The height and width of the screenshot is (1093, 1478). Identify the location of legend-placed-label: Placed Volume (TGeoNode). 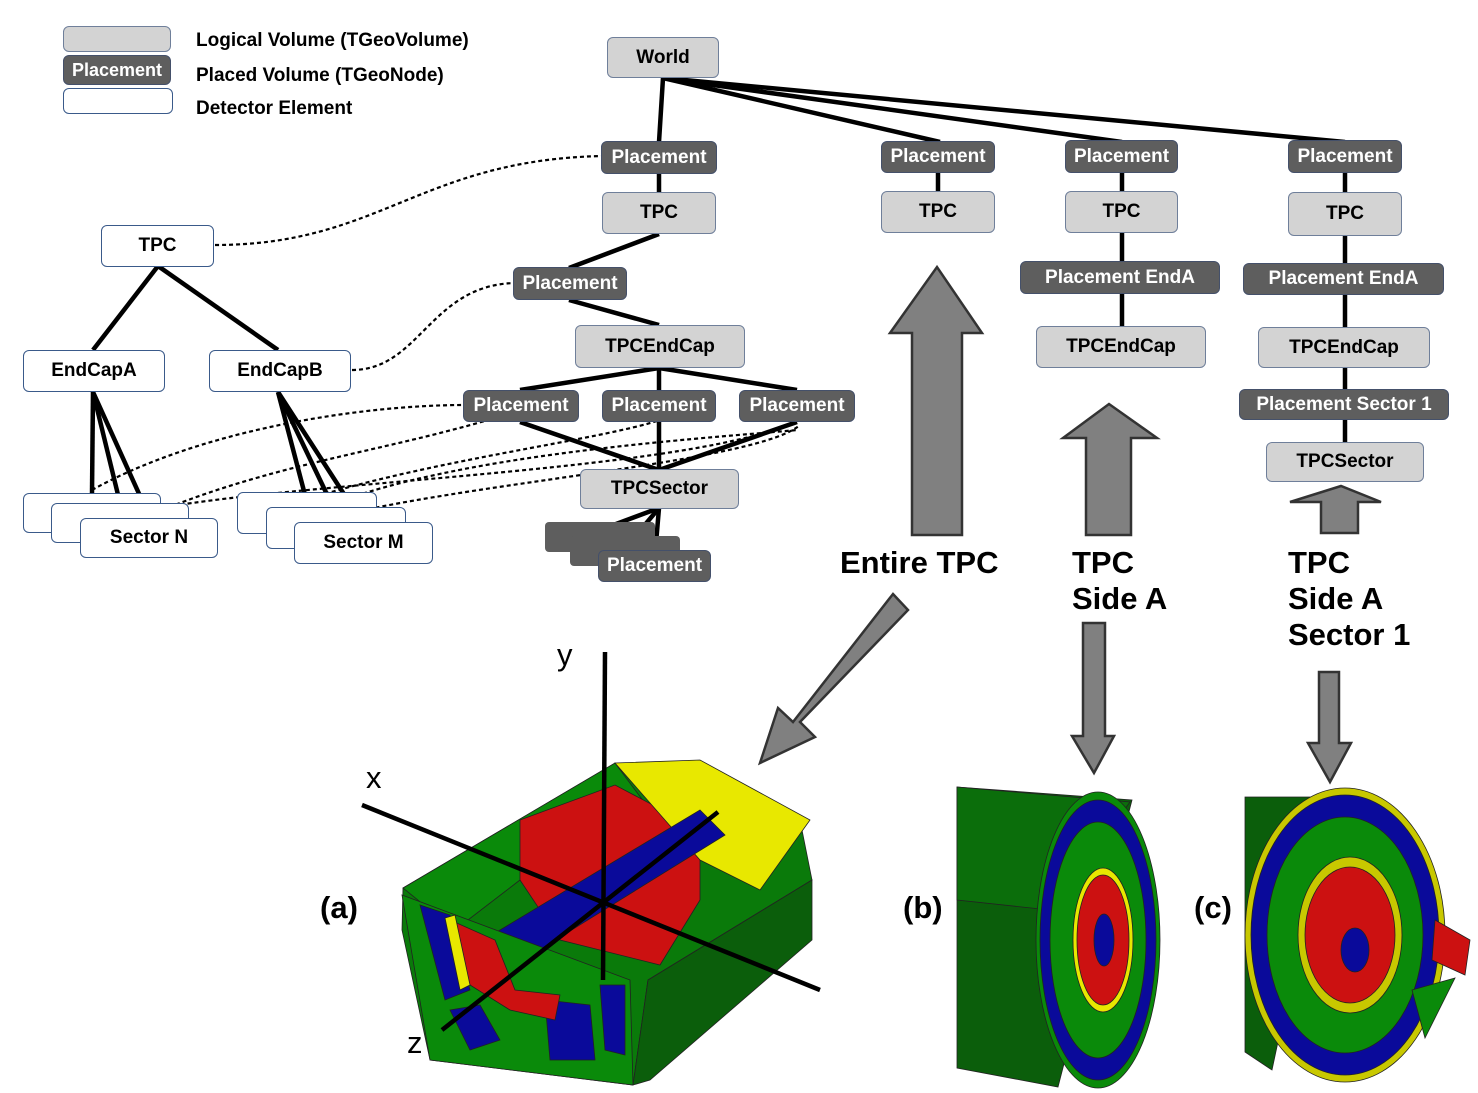
(320, 75).